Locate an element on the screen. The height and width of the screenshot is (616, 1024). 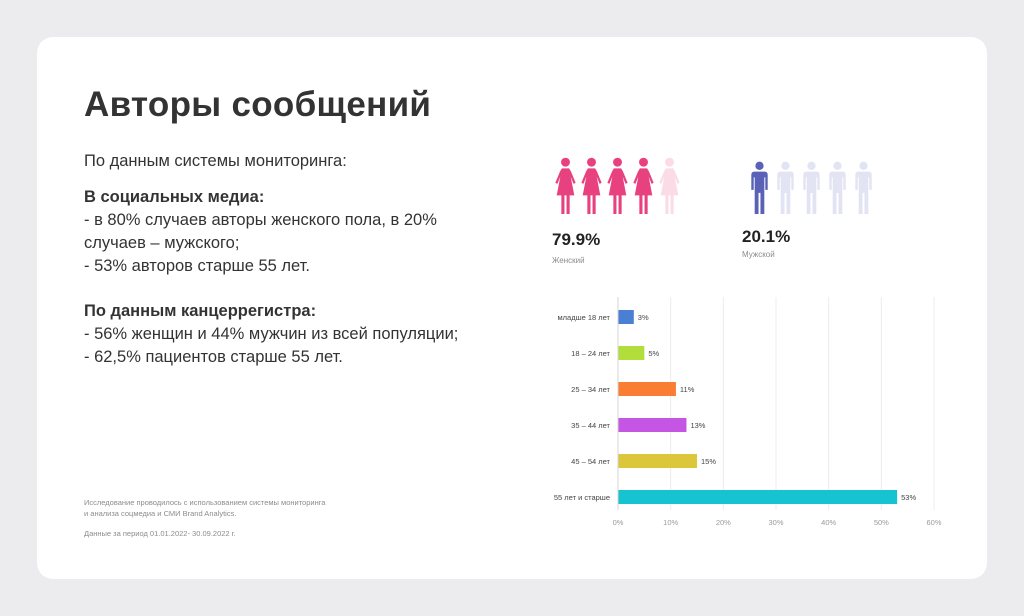
x-tick-label: 50% is located at coordinates (881, 522).